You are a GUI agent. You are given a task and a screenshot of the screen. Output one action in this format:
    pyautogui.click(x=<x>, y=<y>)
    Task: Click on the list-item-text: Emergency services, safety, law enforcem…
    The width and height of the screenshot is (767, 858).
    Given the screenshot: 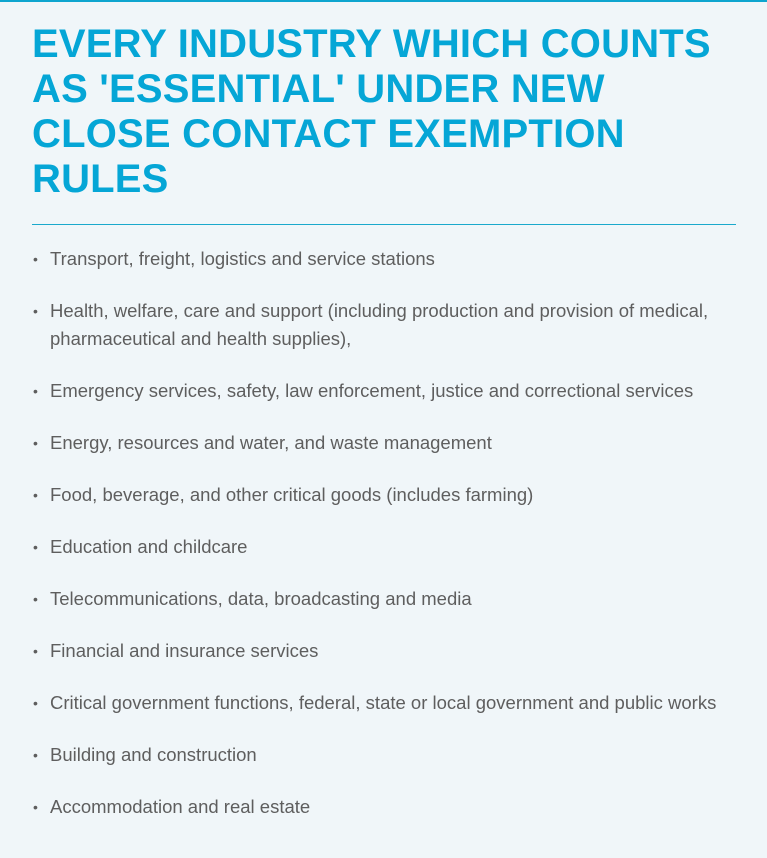 What is the action you would take?
    pyautogui.click(x=372, y=390)
    